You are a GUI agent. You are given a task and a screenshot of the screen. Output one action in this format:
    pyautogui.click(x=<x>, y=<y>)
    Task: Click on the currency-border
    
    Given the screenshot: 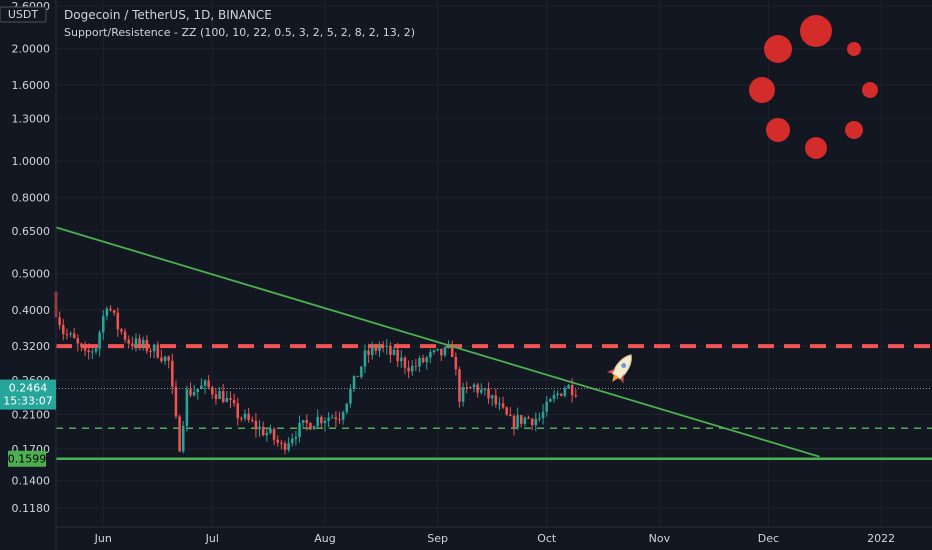 What is the action you would take?
    pyautogui.click(x=23, y=14)
    